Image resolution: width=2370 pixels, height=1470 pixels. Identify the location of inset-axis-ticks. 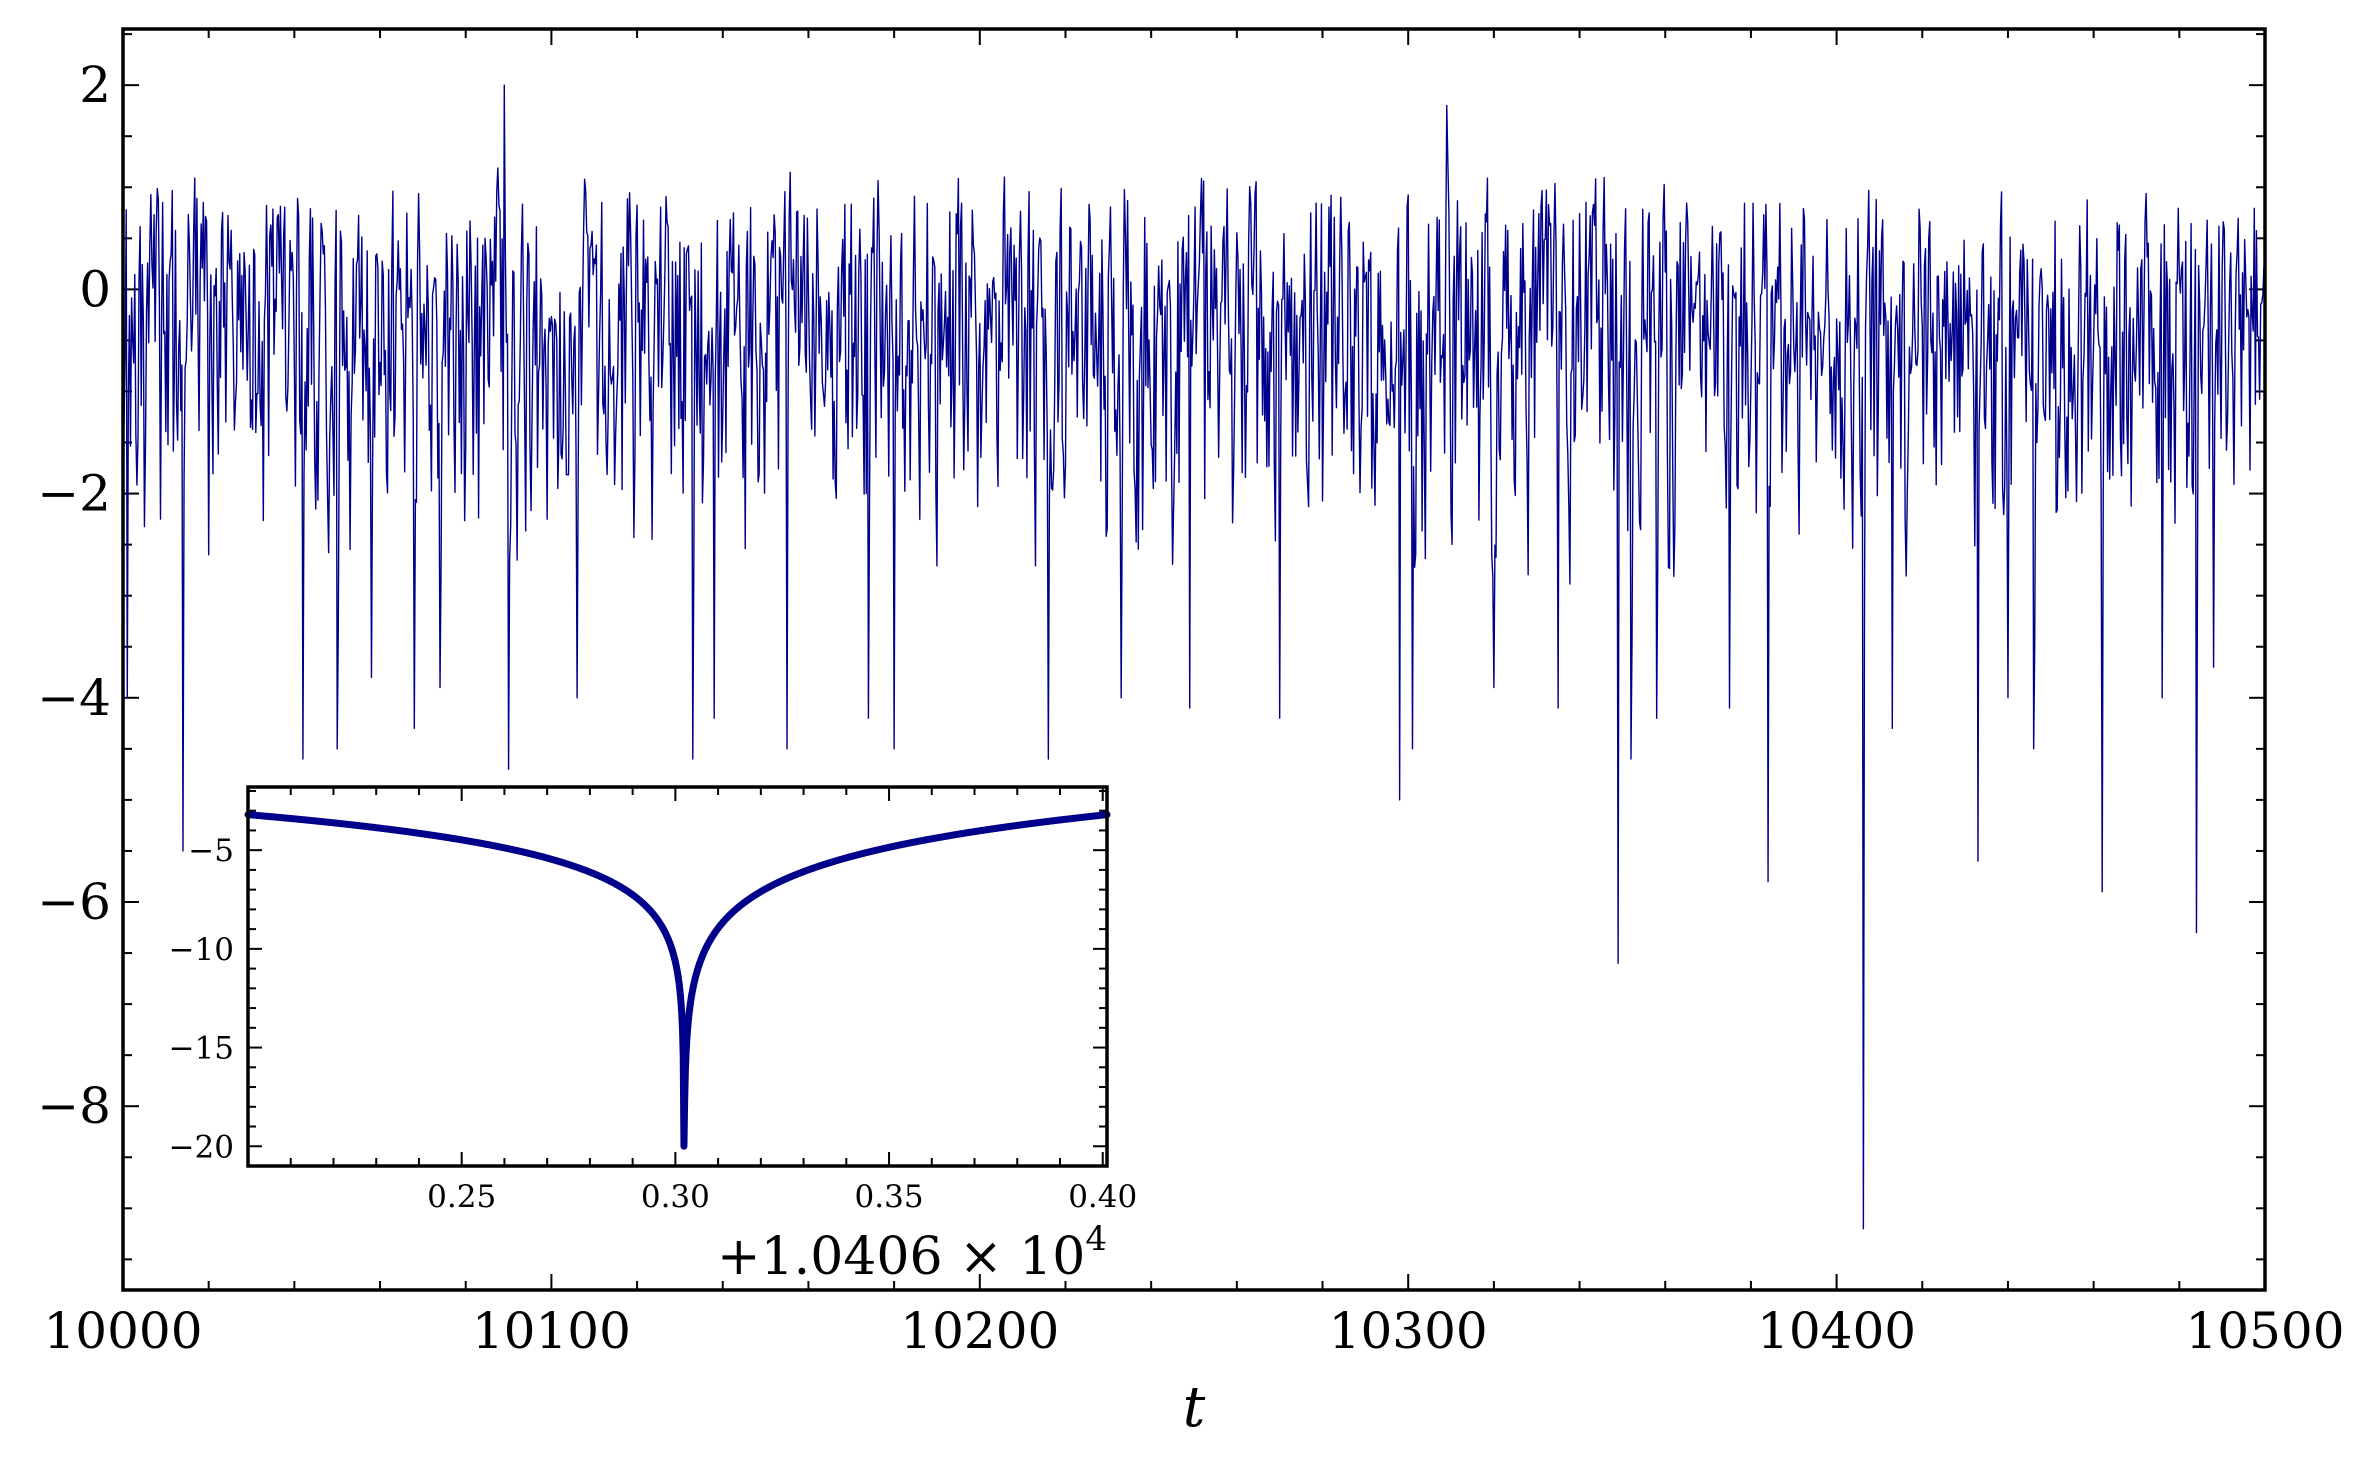
(677, 977).